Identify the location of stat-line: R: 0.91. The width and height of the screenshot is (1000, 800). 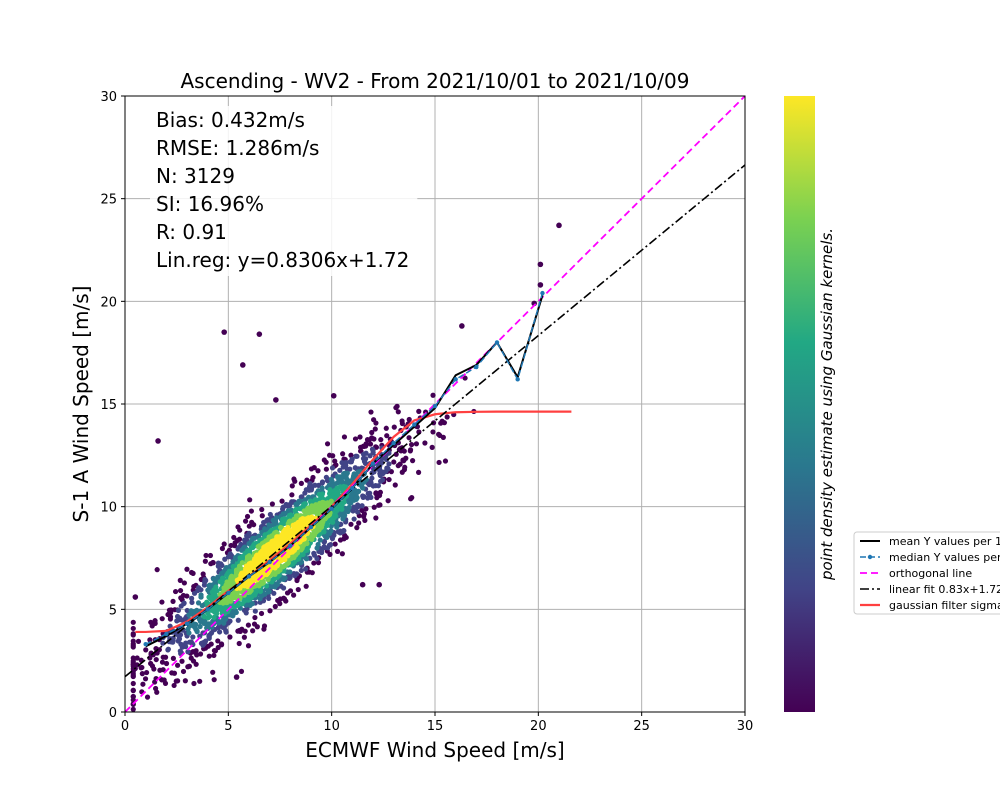
(191, 232).